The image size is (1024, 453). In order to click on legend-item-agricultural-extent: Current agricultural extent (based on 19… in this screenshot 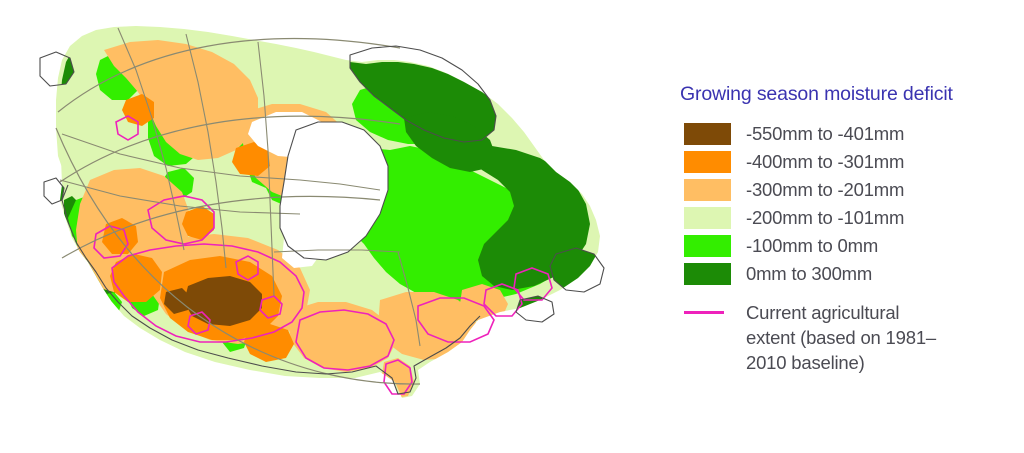, I will do `click(843, 337)`.